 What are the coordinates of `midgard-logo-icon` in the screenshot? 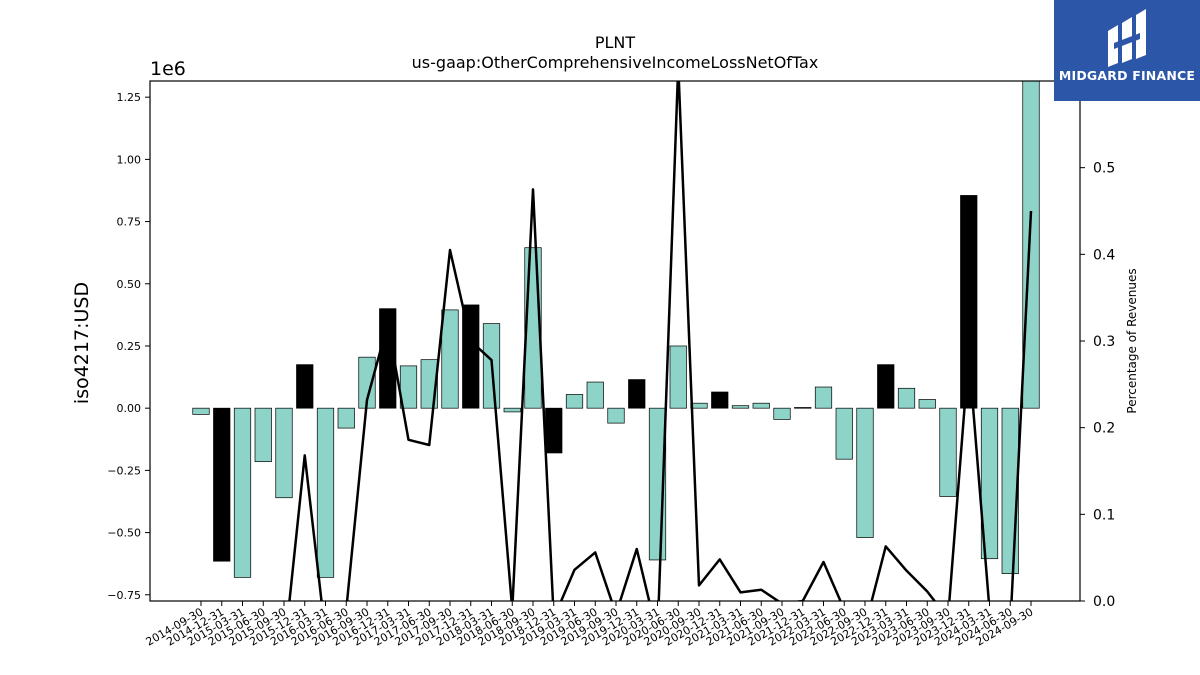 It's located at (1127, 38).